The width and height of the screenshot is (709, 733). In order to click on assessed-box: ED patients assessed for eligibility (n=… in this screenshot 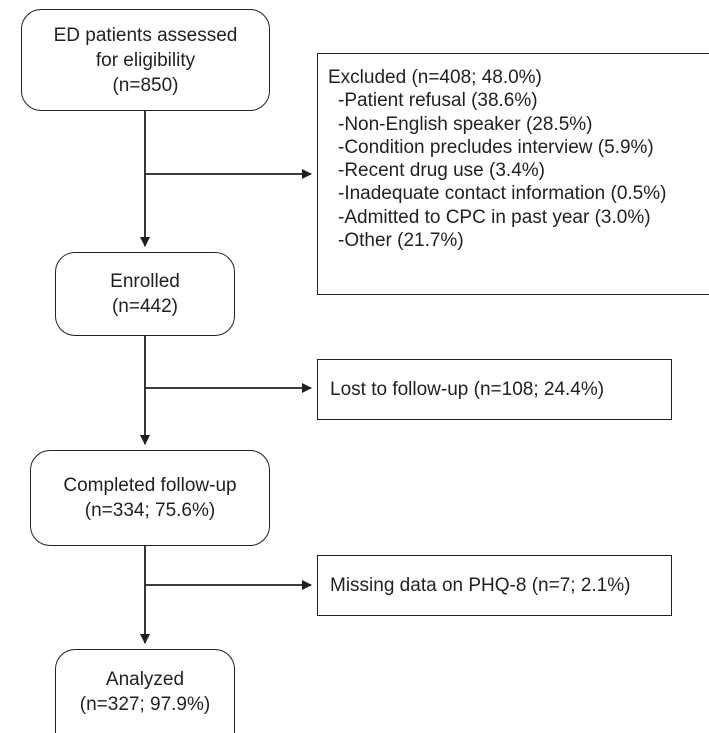, I will do `click(145, 60)`.